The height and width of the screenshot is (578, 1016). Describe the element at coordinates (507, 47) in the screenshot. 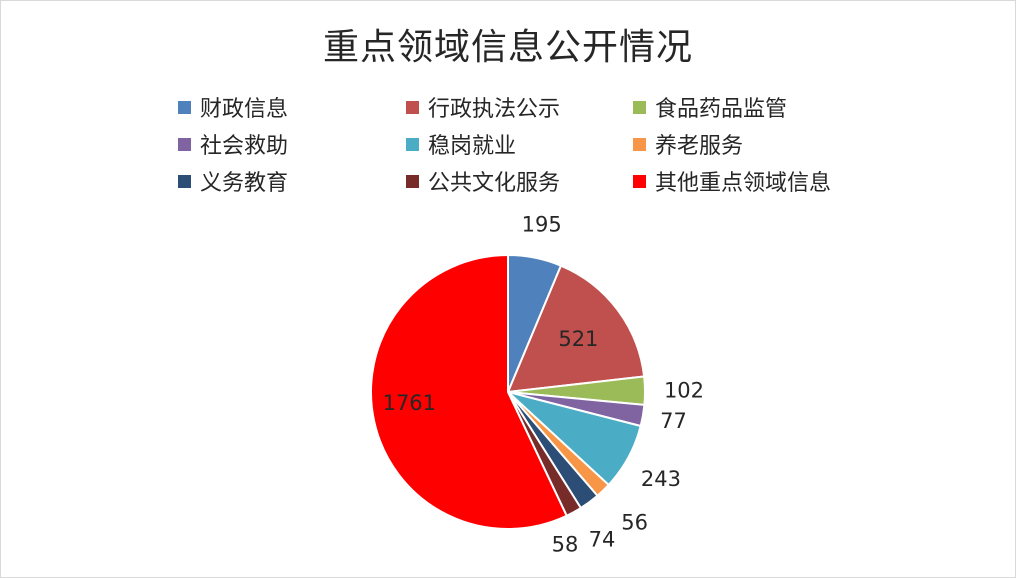

I see `chart-title: 重点领域信息公开情况` at that location.